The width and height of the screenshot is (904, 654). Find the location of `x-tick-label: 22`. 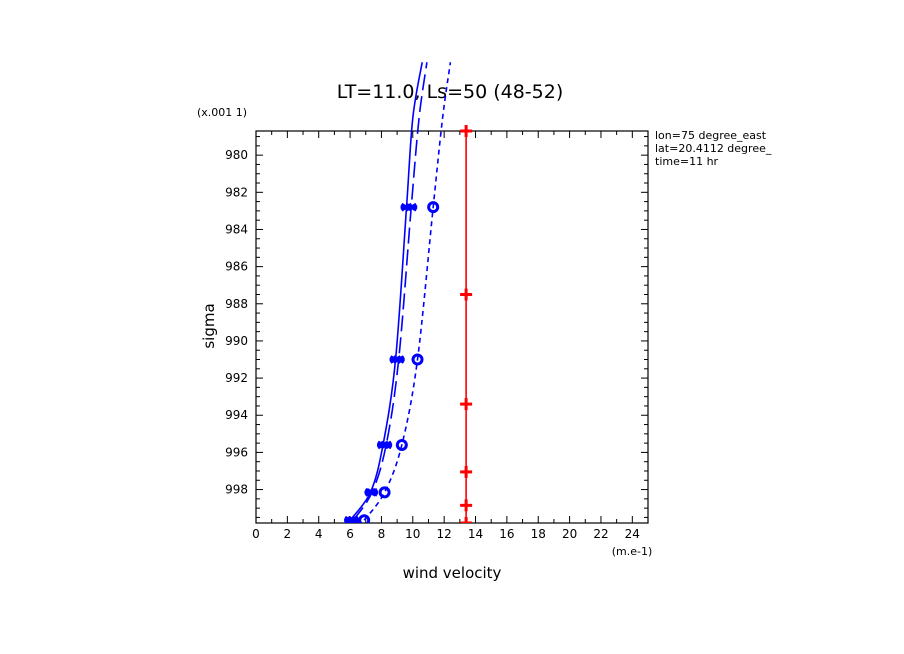

x-tick-label: 22 is located at coordinates (600, 534).